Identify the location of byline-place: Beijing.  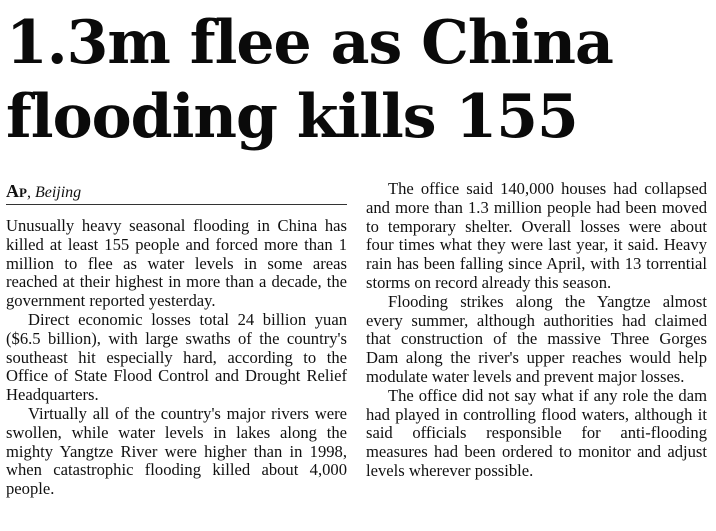
(58, 192).